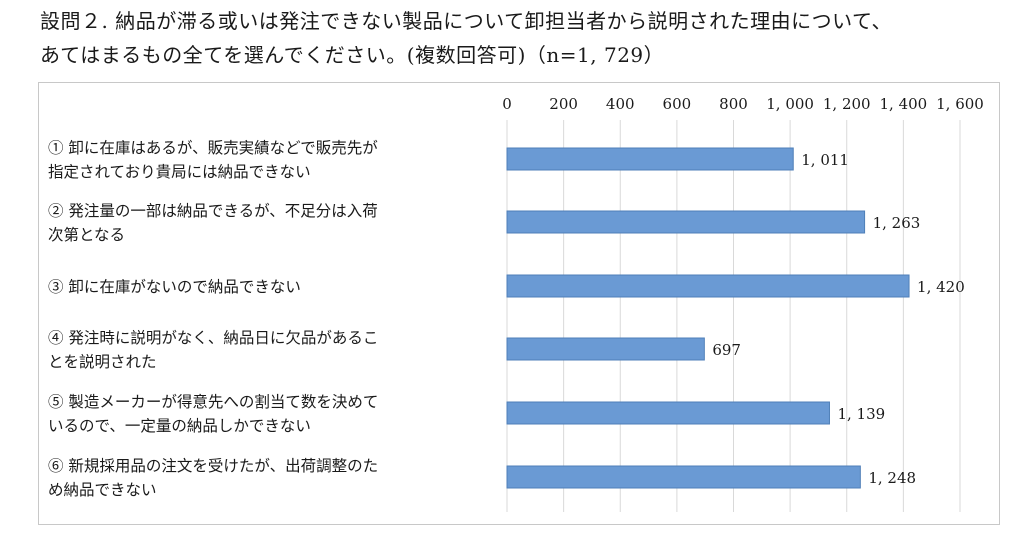  I want to click on category-label: とを説明された, so click(102, 362).